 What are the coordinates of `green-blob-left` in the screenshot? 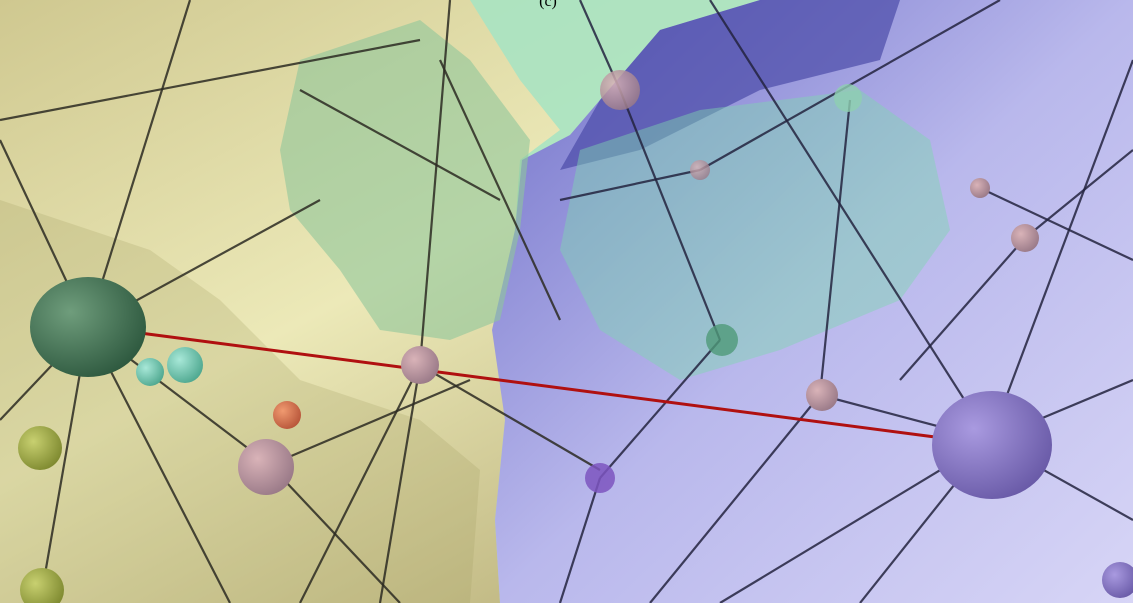 It's located at (405, 180).